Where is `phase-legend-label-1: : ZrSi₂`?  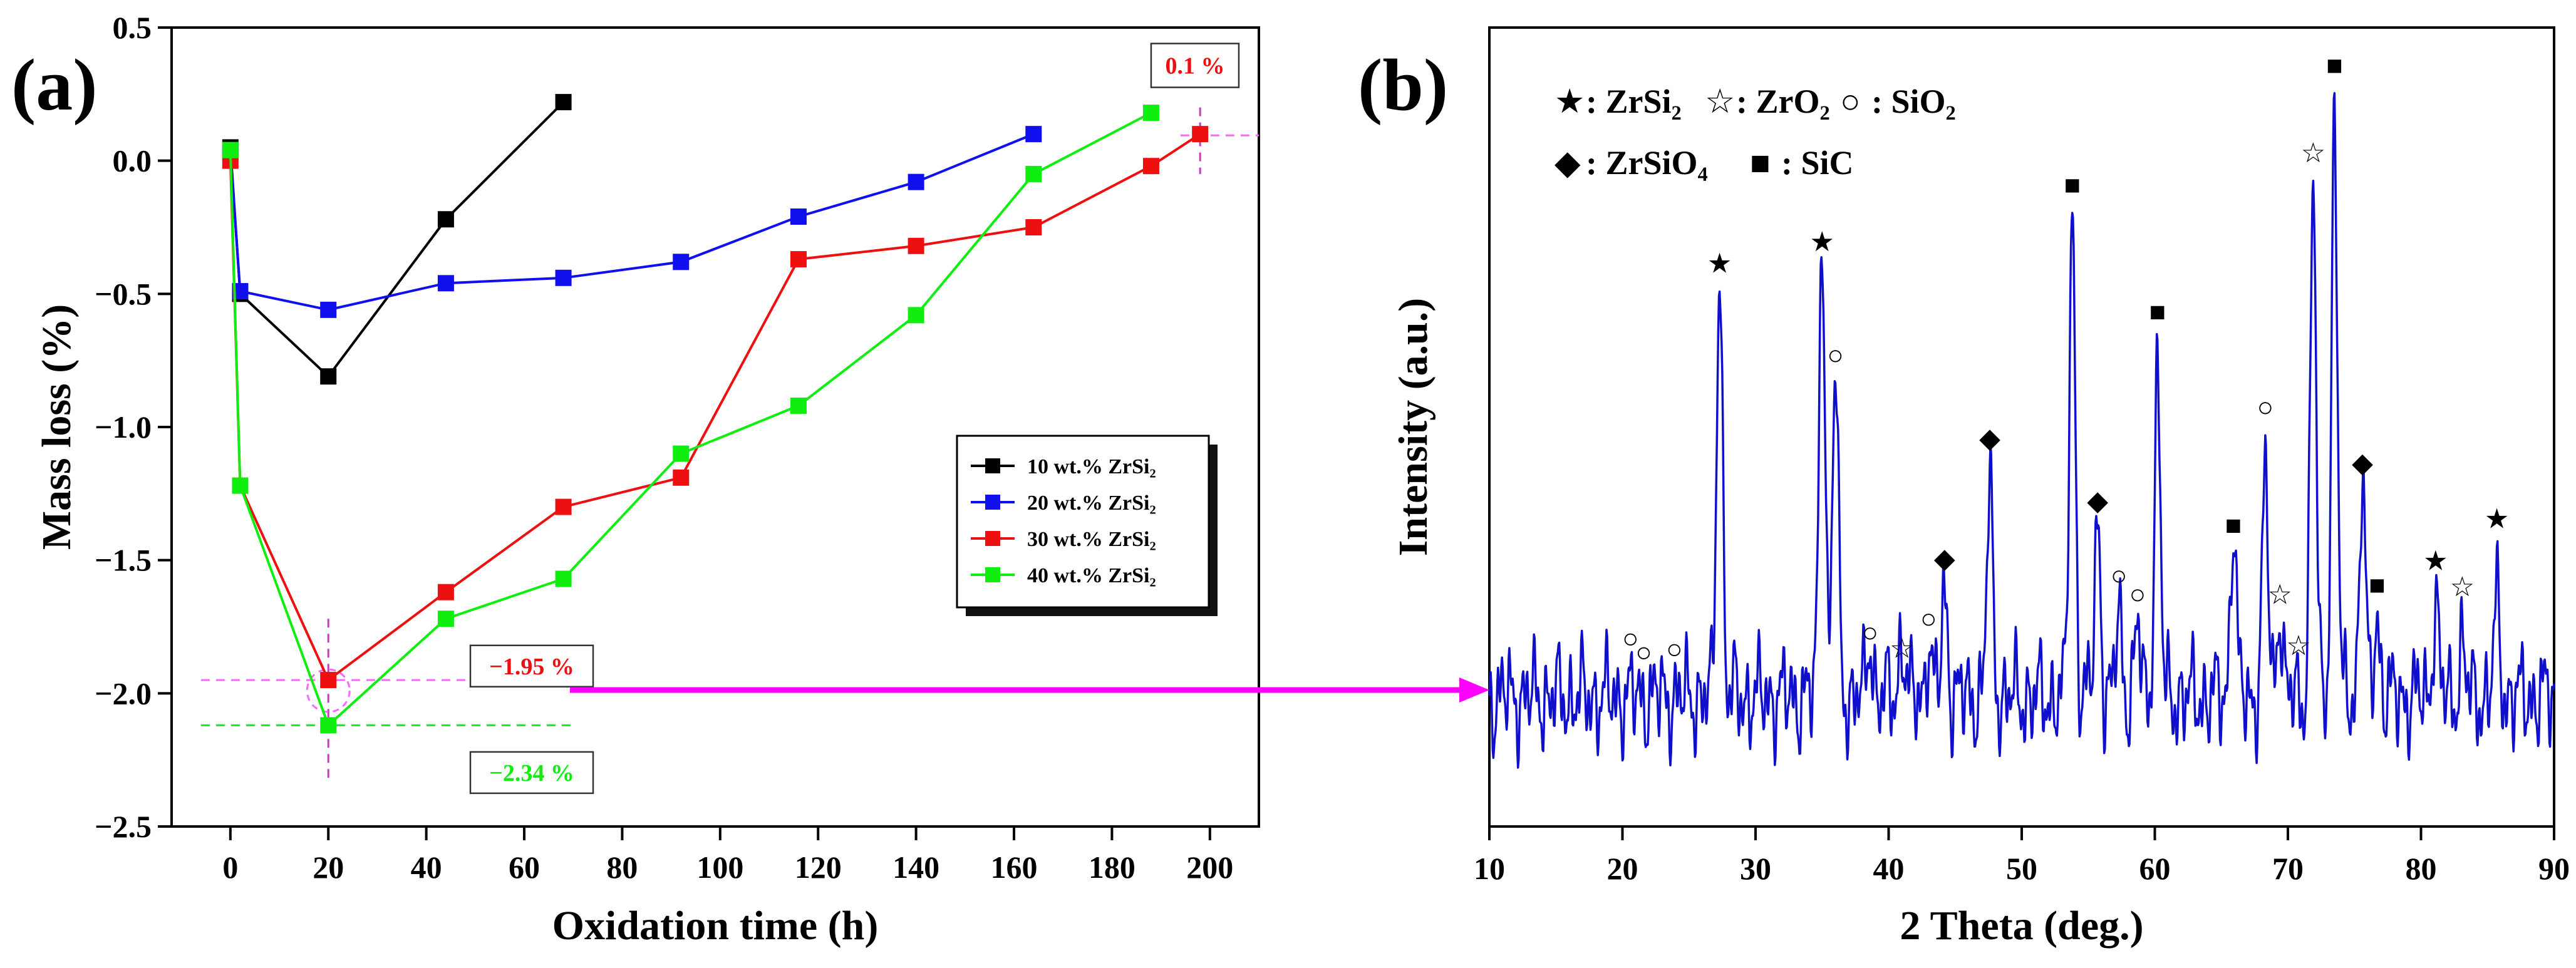
phase-legend-label-1: : ZrSi₂ is located at coordinates (1634, 101).